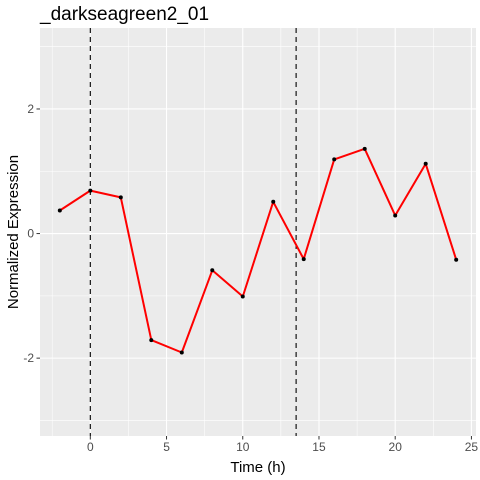  What do you see at coordinates (28, 358) in the screenshot?
I see `y-tick-label: -2` at bounding box center [28, 358].